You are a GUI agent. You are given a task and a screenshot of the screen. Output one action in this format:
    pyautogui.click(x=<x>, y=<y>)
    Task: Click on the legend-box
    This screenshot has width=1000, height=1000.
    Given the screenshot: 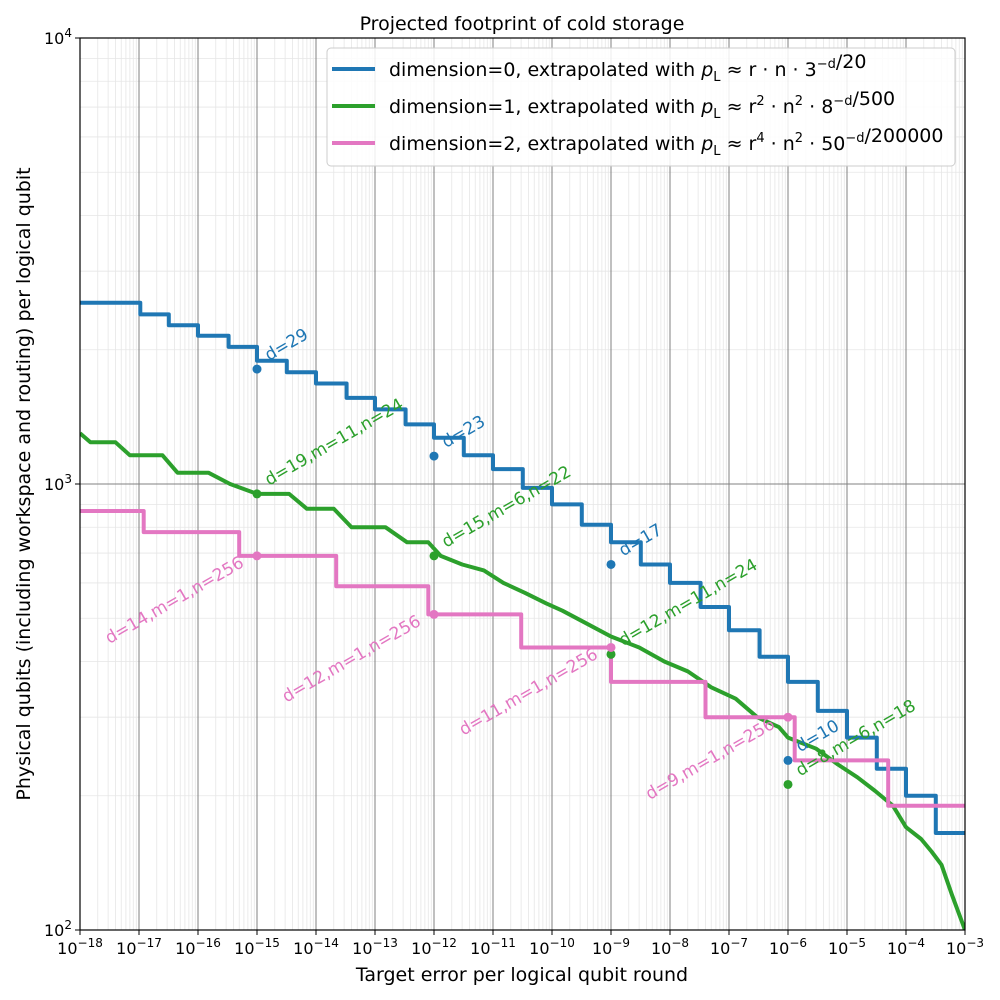 What is the action you would take?
    pyautogui.click(x=641, y=107)
    